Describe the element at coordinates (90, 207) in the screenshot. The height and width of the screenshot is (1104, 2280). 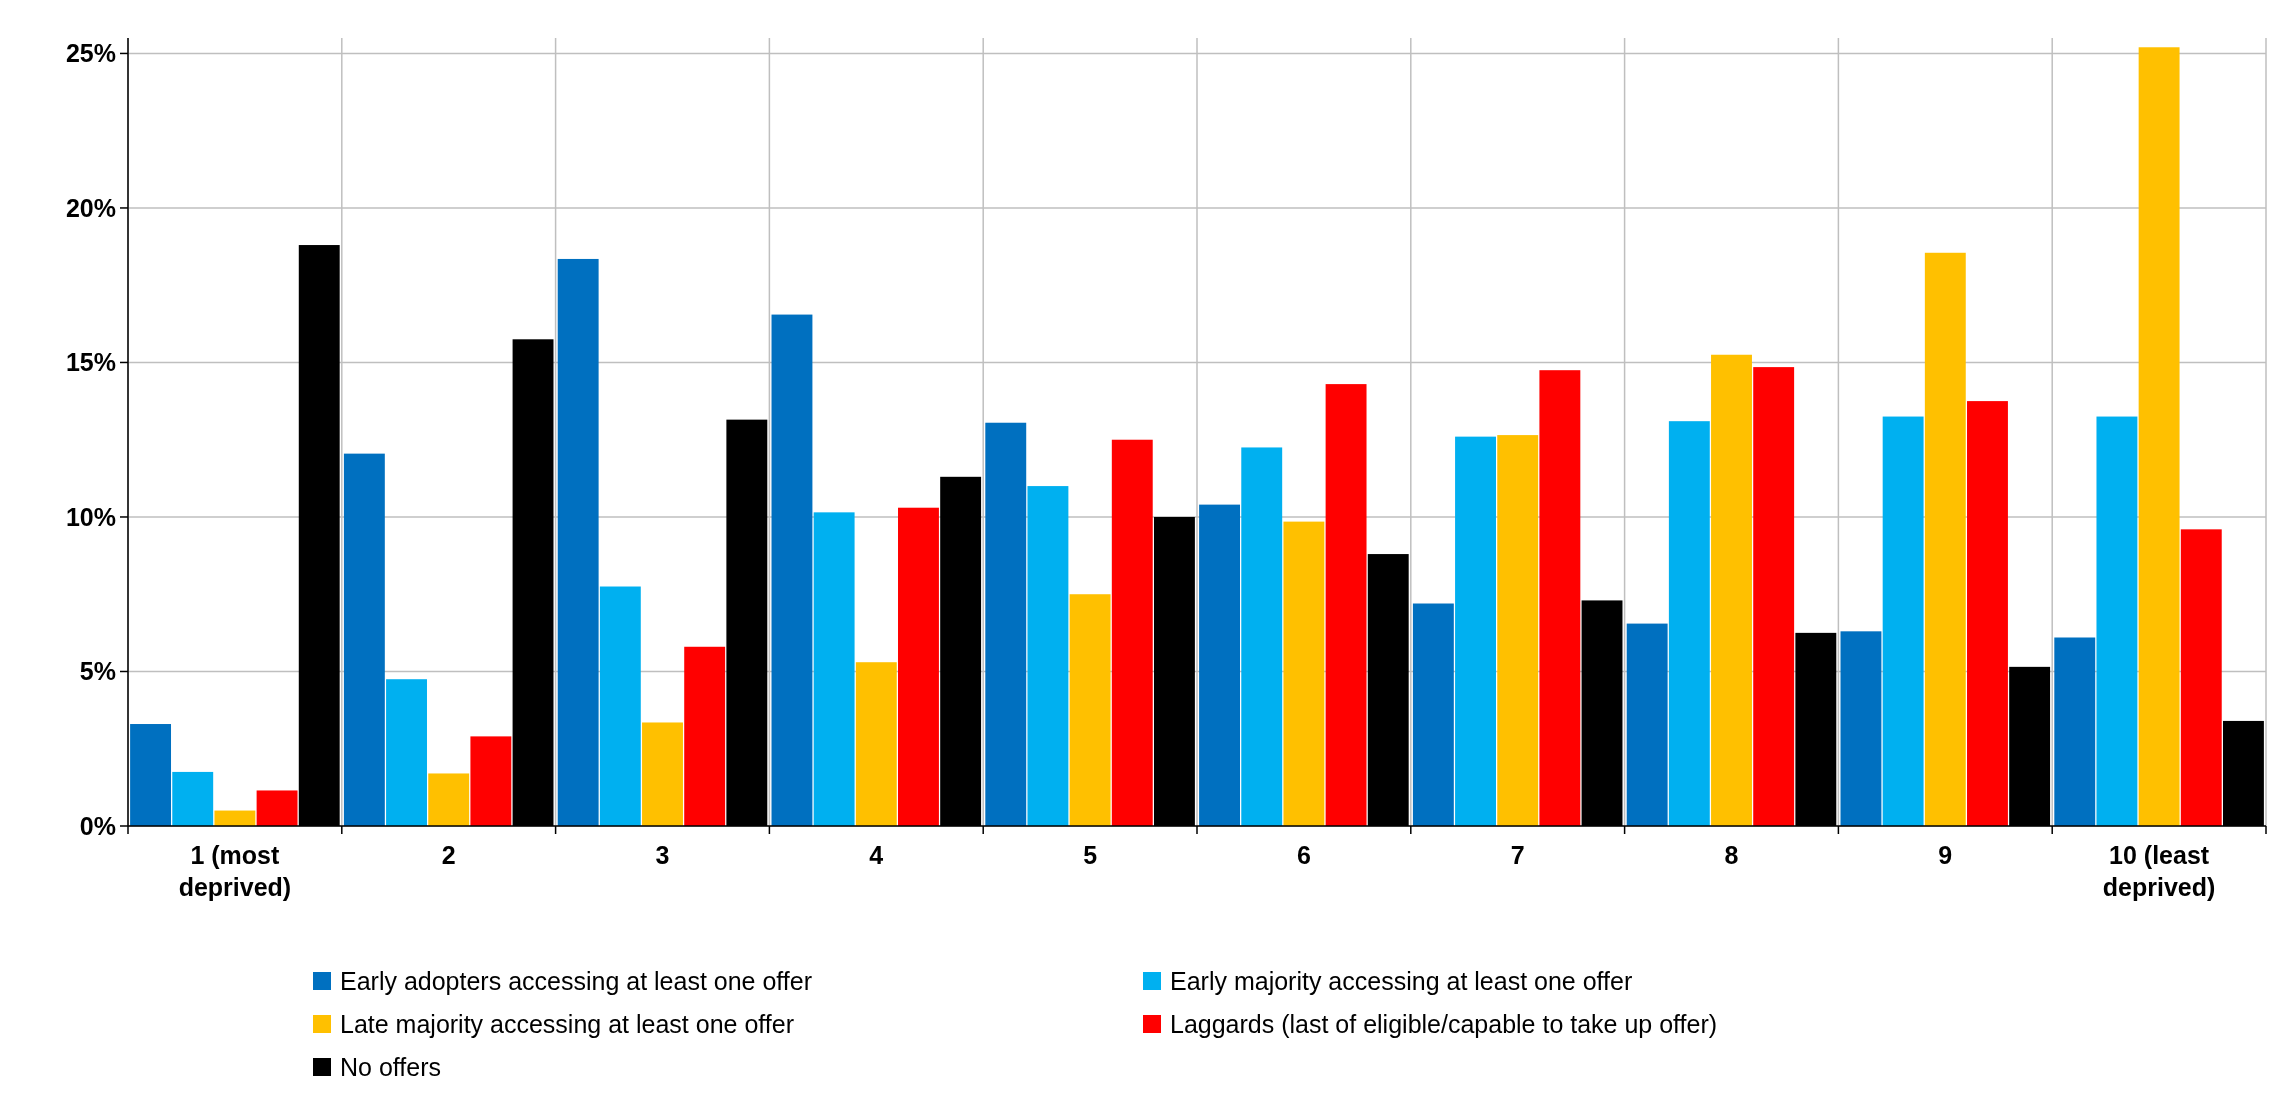
I see `y-tick-label: 20%` at that location.